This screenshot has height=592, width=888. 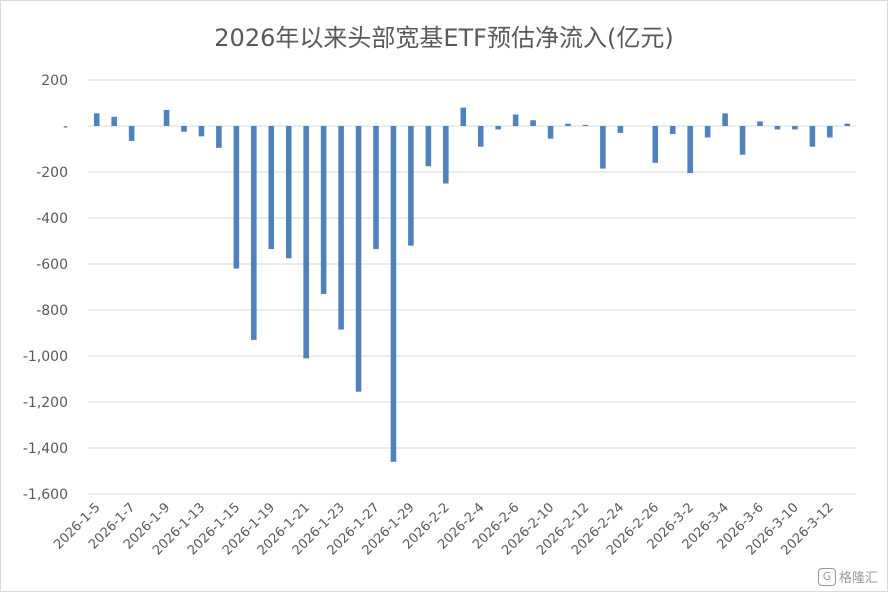 What do you see at coordinates (65, 127) in the screenshot?
I see `y-tick-label: -` at bounding box center [65, 127].